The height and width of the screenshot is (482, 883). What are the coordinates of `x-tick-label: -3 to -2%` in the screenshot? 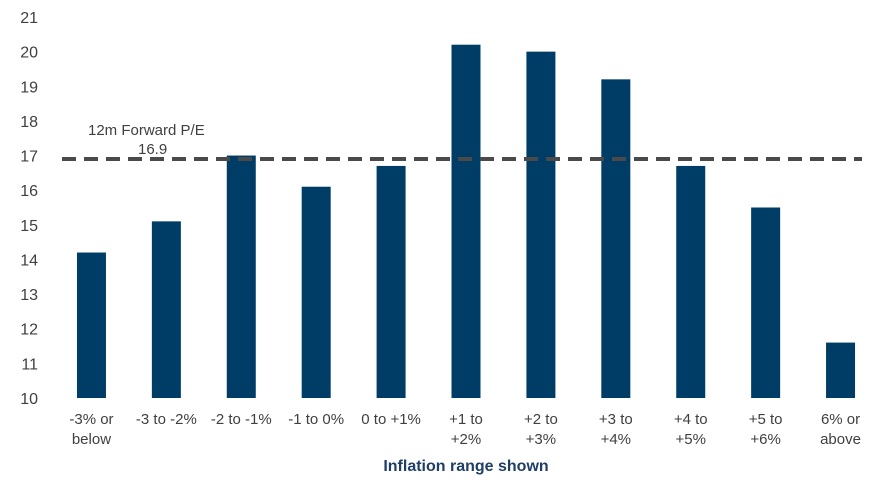 It's located at (166, 419).